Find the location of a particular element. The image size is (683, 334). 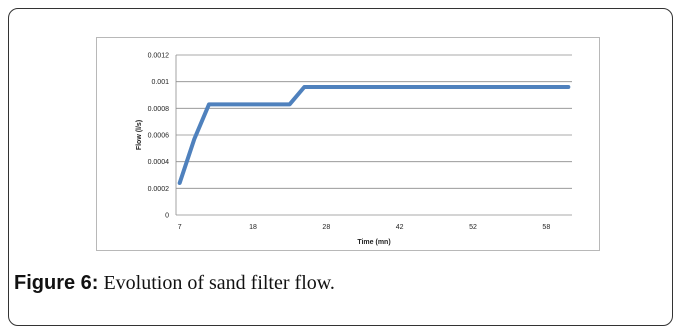

y-tick-label: 0.0006 is located at coordinates (159, 136).